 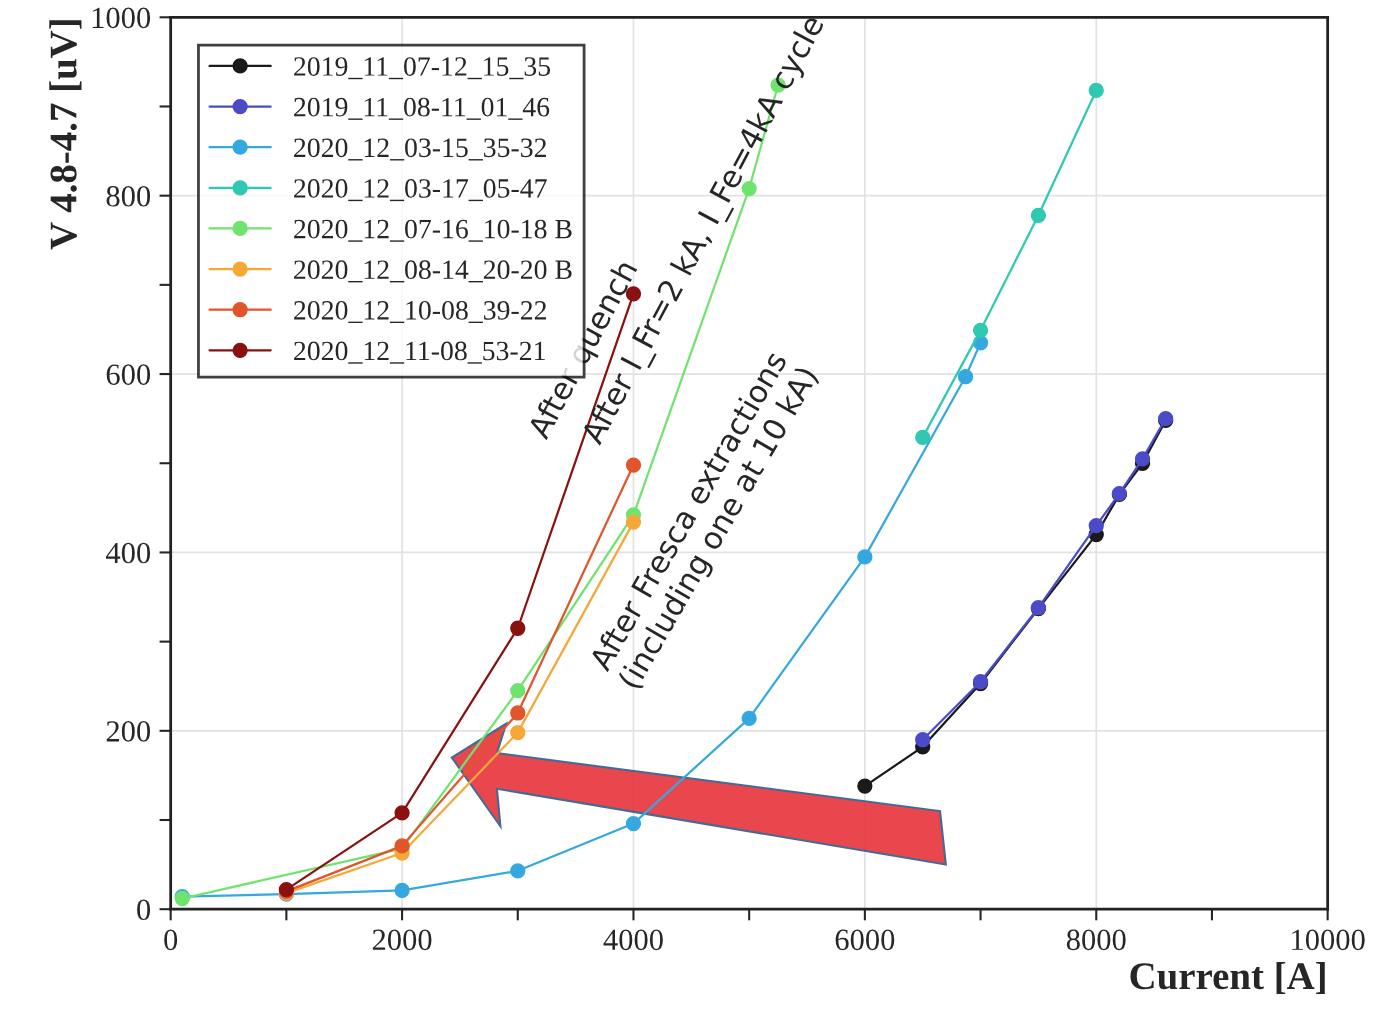 What do you see at coordinates (144, 910) in the screenshot?
I see `y-tick-label: 0` at bounding box center [144, 910].